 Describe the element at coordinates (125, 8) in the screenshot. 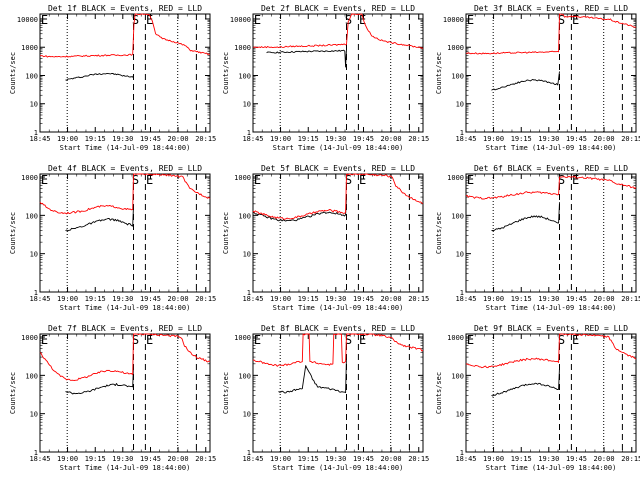

I see `chart-title: Det 1f BLACK = Events, RED = LLD` at that location.